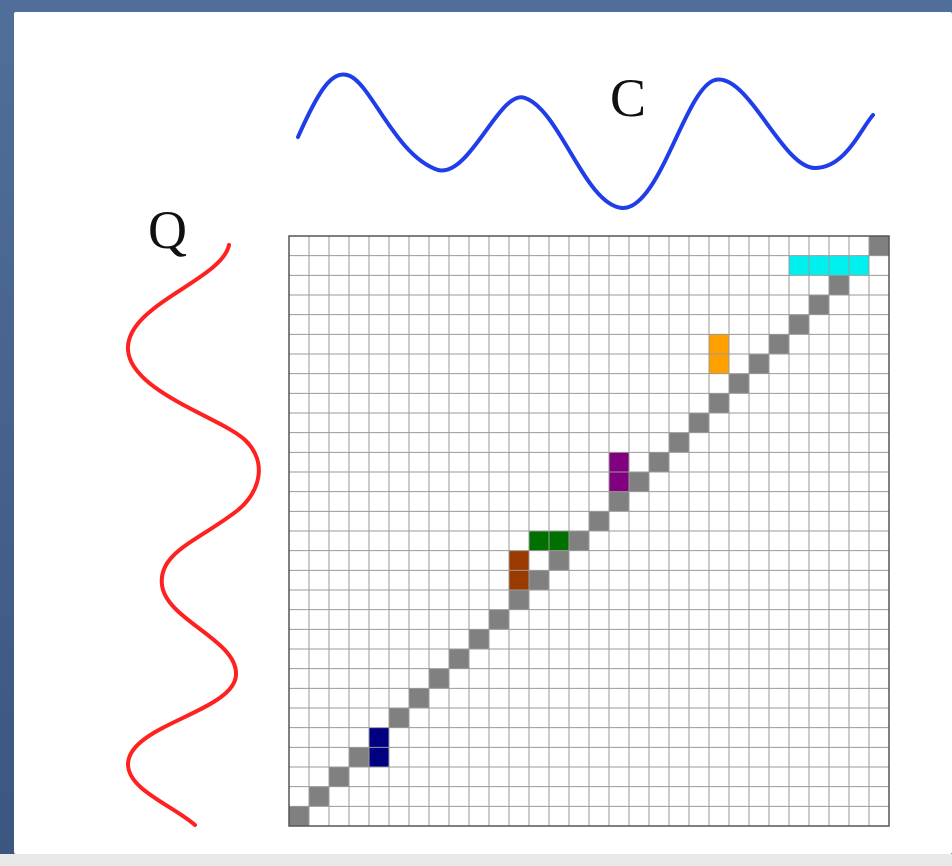 The height and width of the screenshot is (866, 952). What do you see at coordinates (167, 230) in the screenshot?
I see `series-q-label: Q` at bounding box center [167, 230].